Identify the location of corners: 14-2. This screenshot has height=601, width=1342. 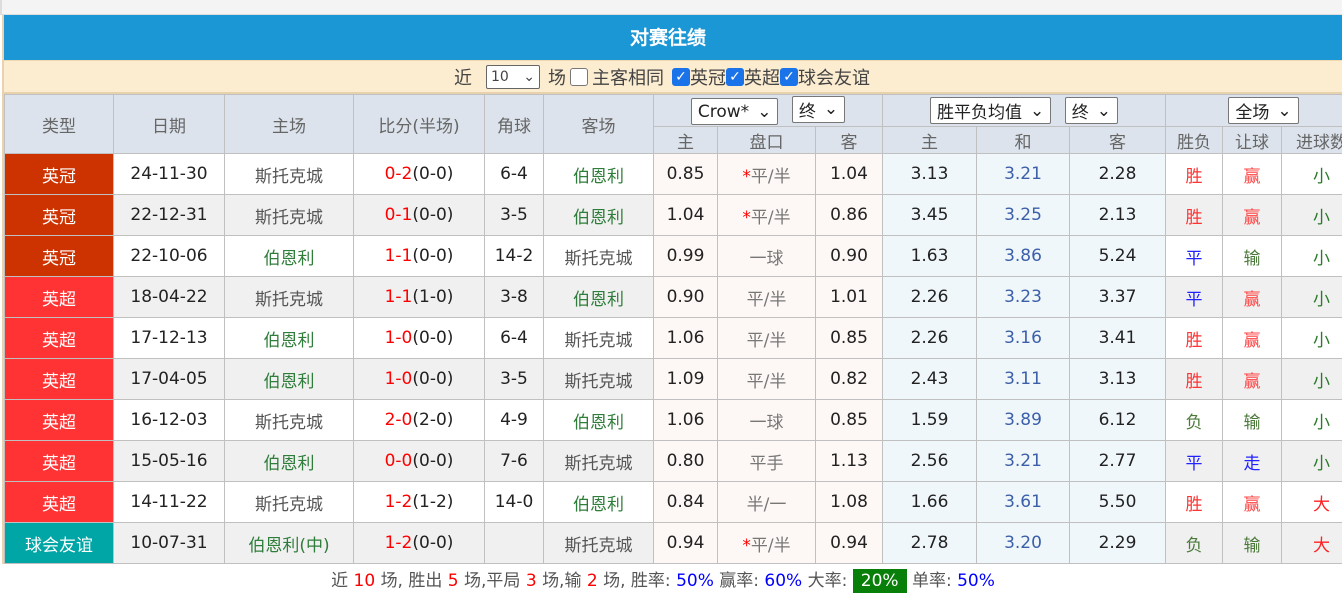
(514, 256).